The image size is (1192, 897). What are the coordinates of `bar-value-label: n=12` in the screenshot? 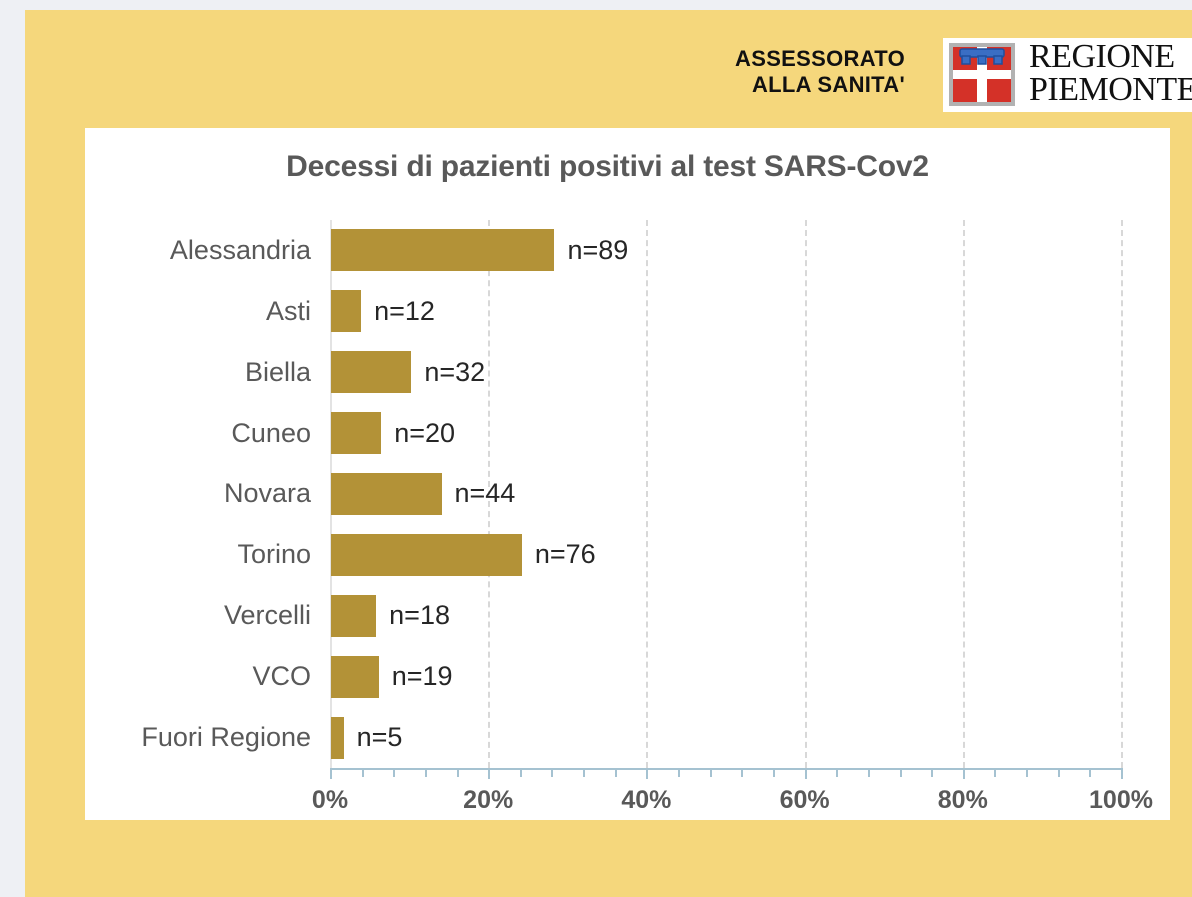 It's located at (404, 310).